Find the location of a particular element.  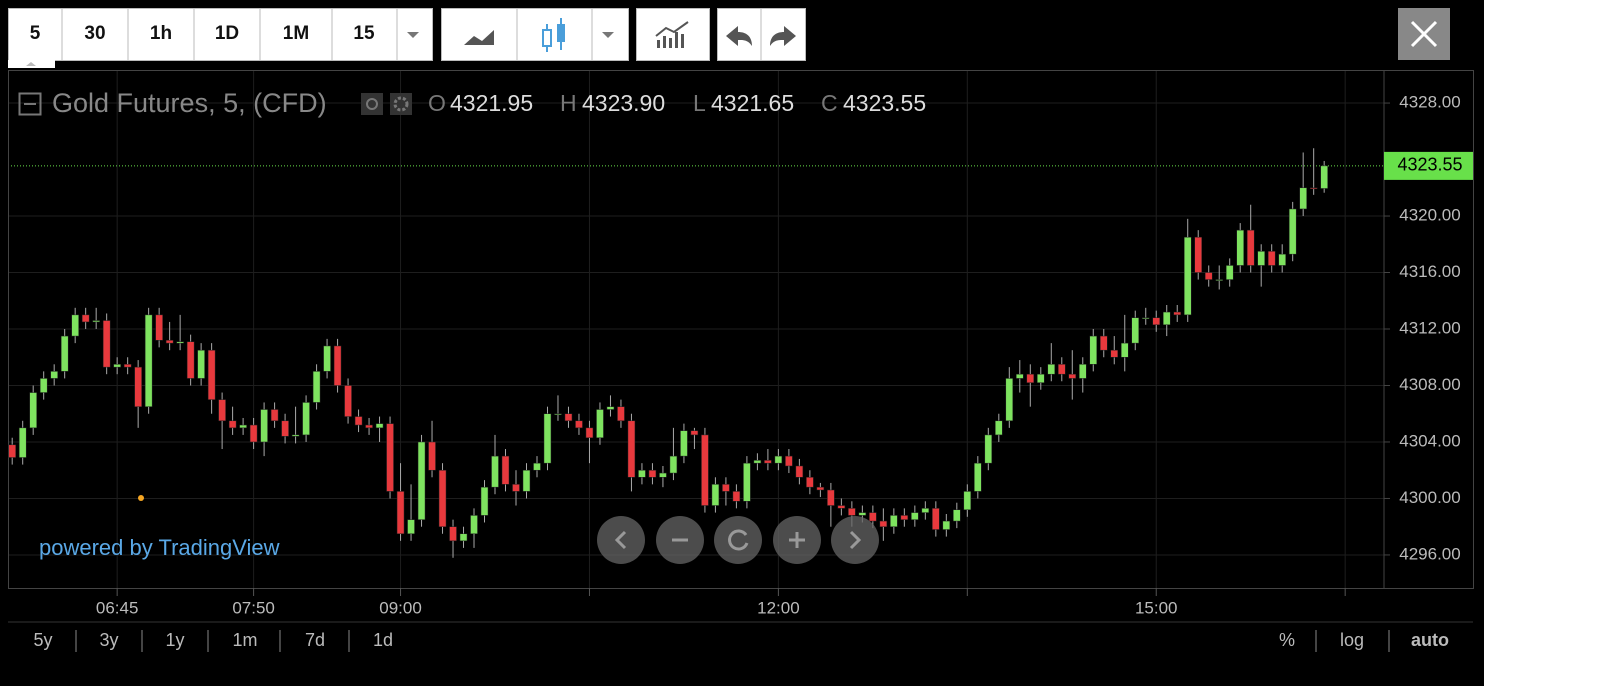

redo-button is located at coordinates (783, 36).